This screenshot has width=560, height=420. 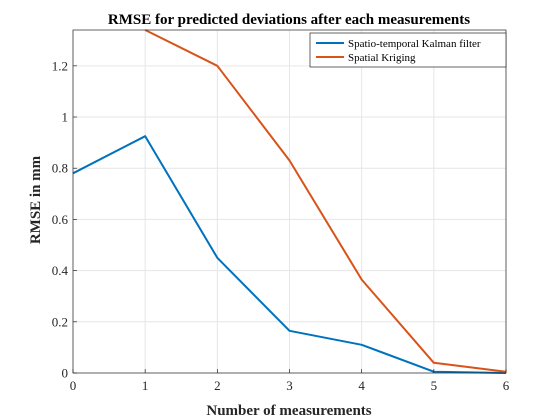 What do you see at coordinates (60, 65) in the screenshot?
I see `y-tick-label: 1.2` at bounding box center [60, 65].